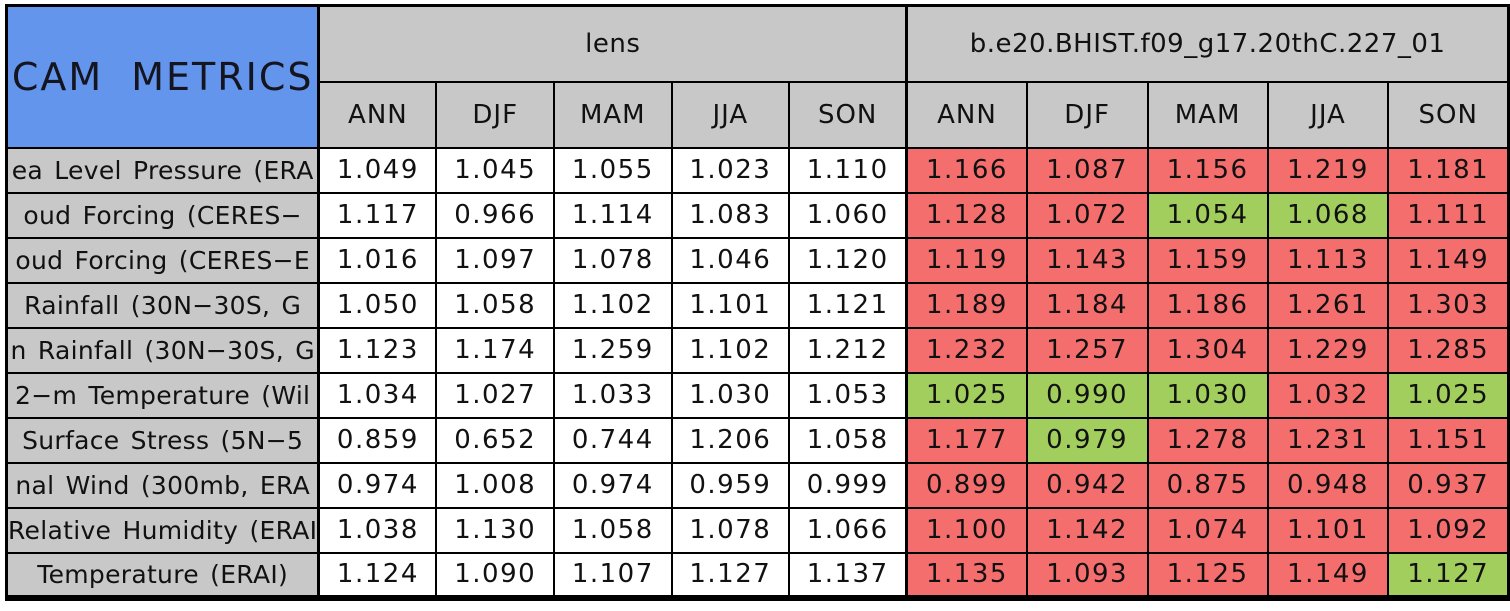 This screenshot has width=1510, height=611. Describe the element at coordinates (730, 575) in the screenshot. I see `lens-value-cell: 1.127` at that location.